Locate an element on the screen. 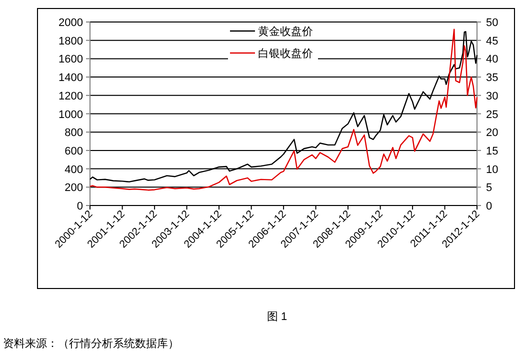  y-tick-label: 800 is located at coordinates (73, 133).